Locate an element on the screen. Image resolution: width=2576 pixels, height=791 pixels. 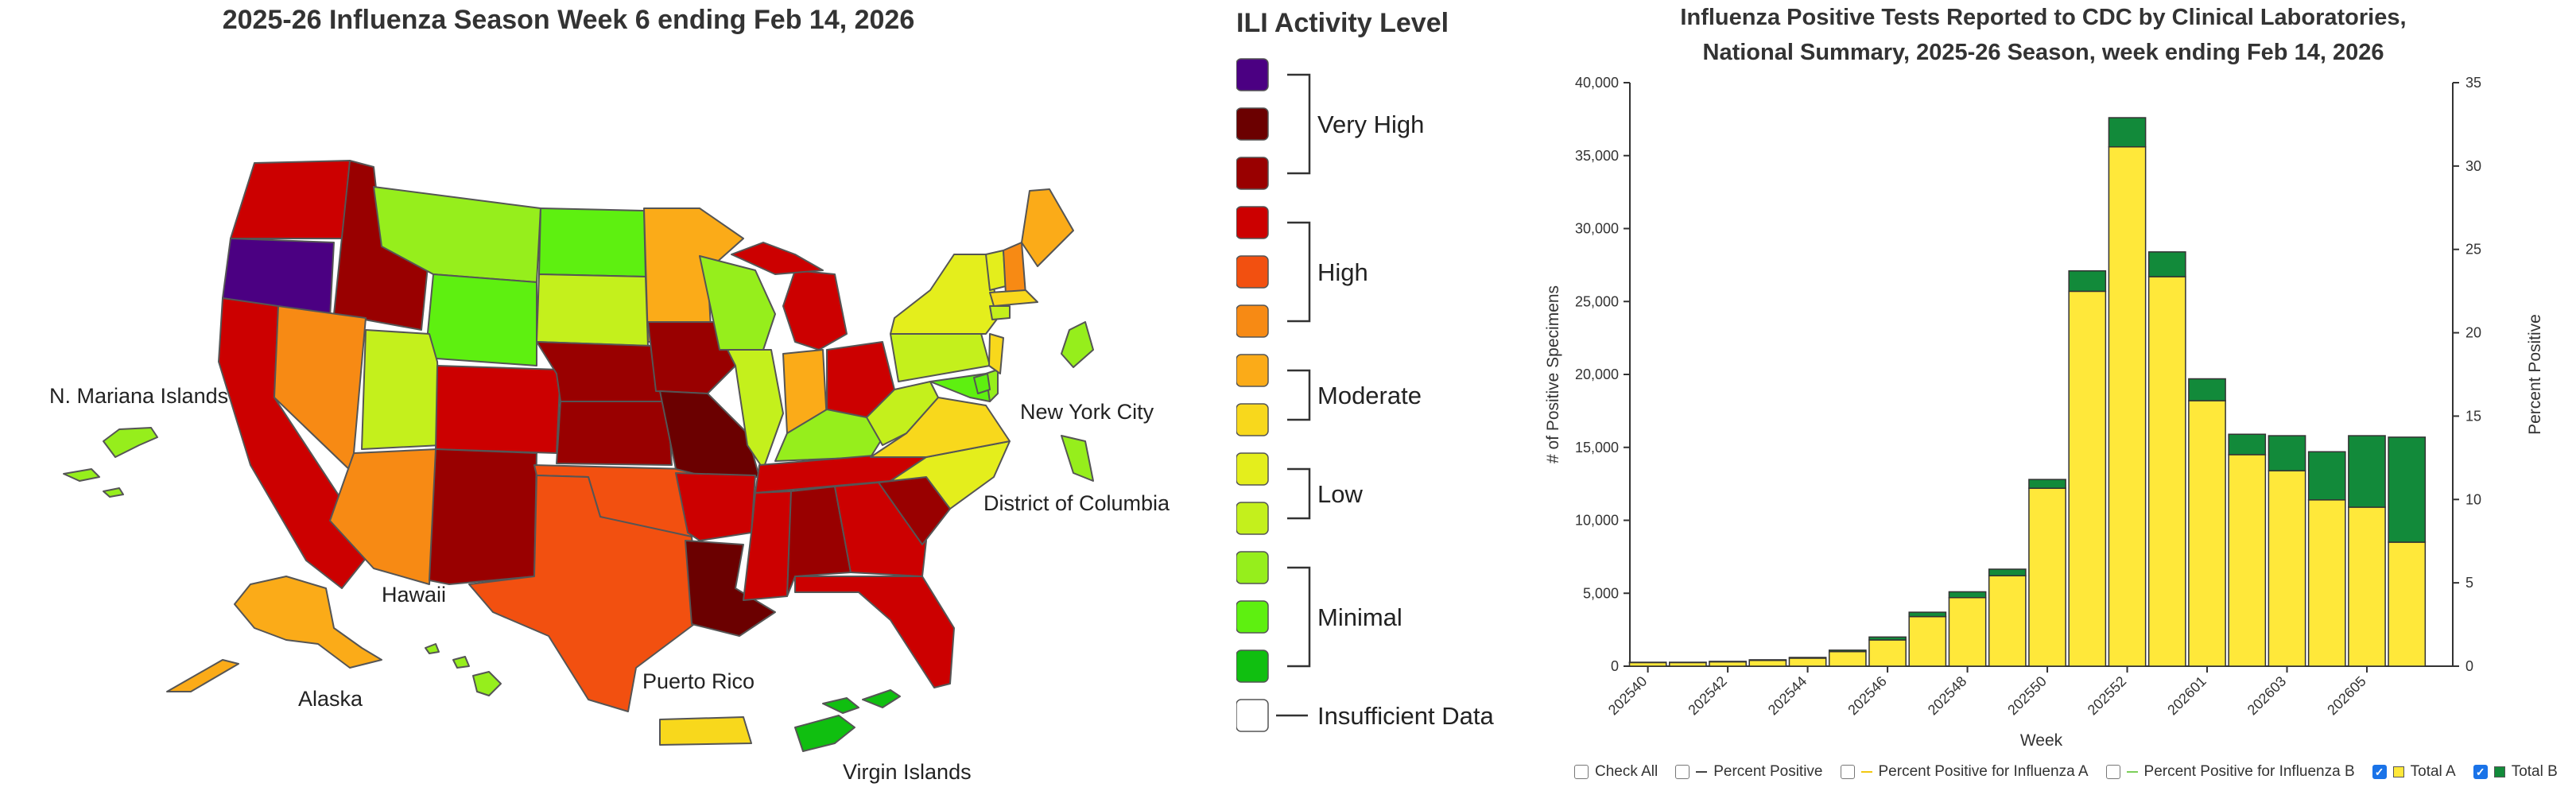
territory-puerto-rico is located at coordinates (706, 731).